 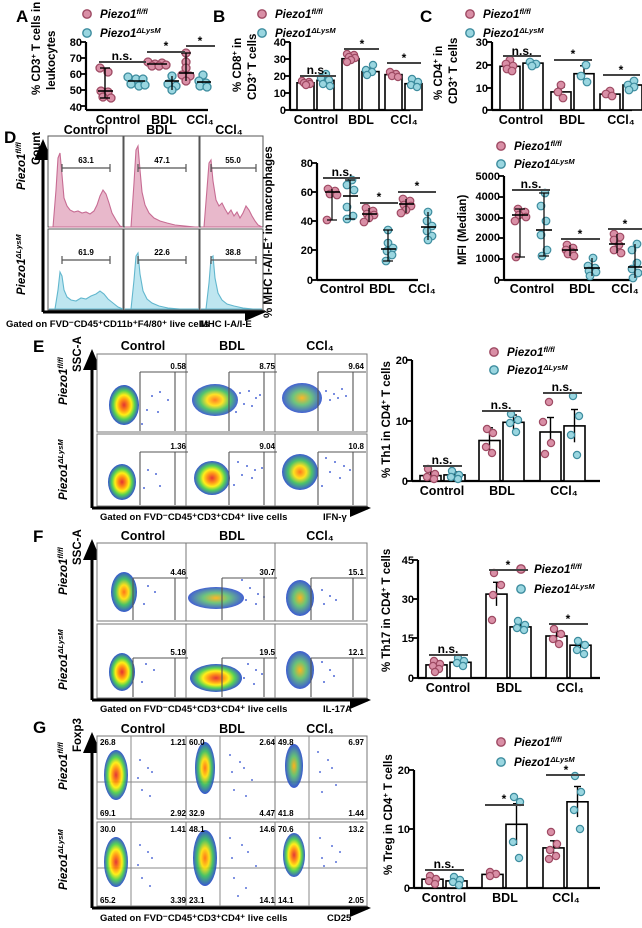 I want to click on panel-d-s2-sig-ccl4: *, so click(x=625, y=224).